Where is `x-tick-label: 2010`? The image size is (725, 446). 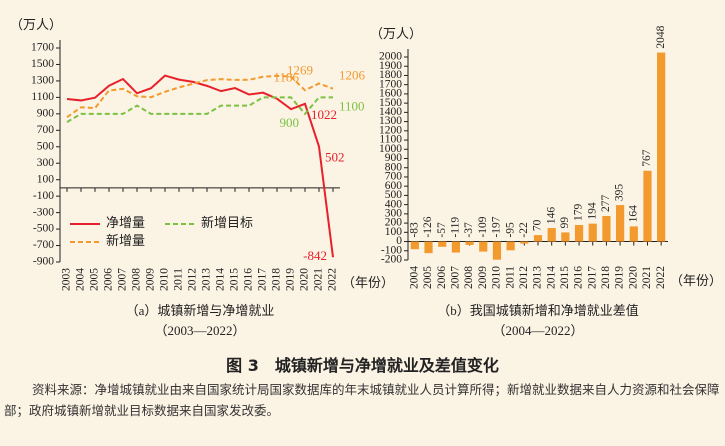 x-tick-label: 2010 is located at coordinates (497, 277).